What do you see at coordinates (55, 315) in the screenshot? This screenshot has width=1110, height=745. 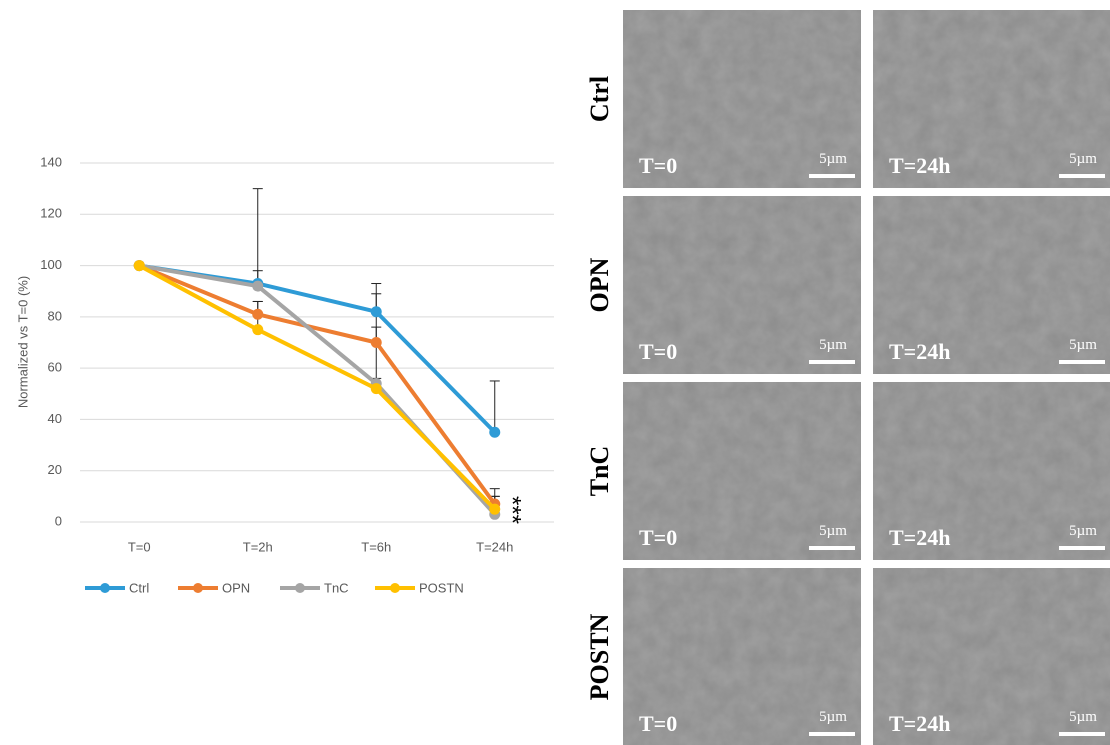 I see `y-tick-label: 80` at bounding box center [55, 315].